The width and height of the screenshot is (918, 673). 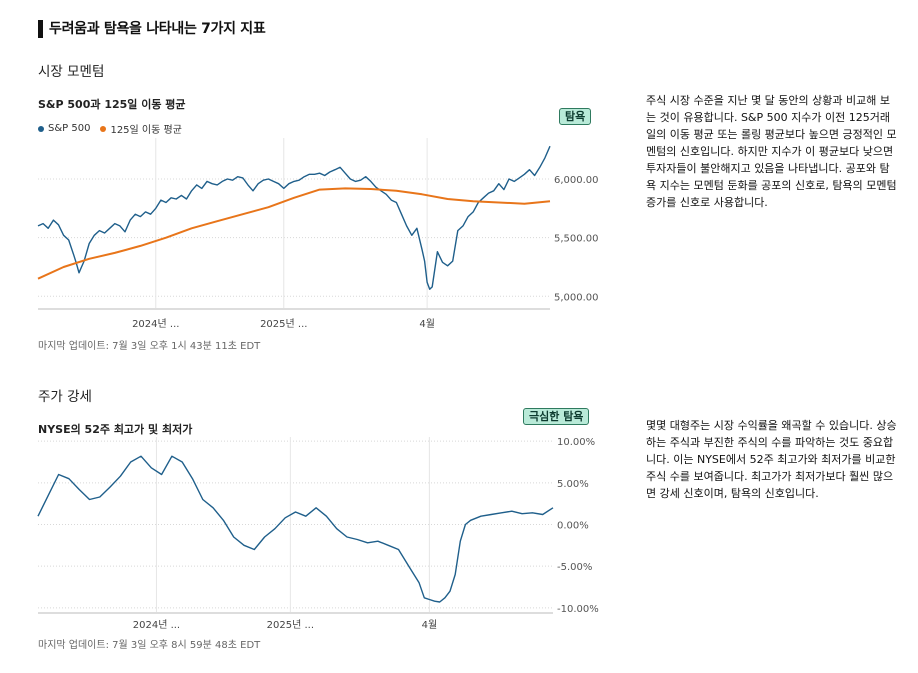 What do you see at coordinates (556, 416) in the screenshot?
I see `sentiment-badge-strength: 극심한 탐욕` at bounding box center [556, 416].